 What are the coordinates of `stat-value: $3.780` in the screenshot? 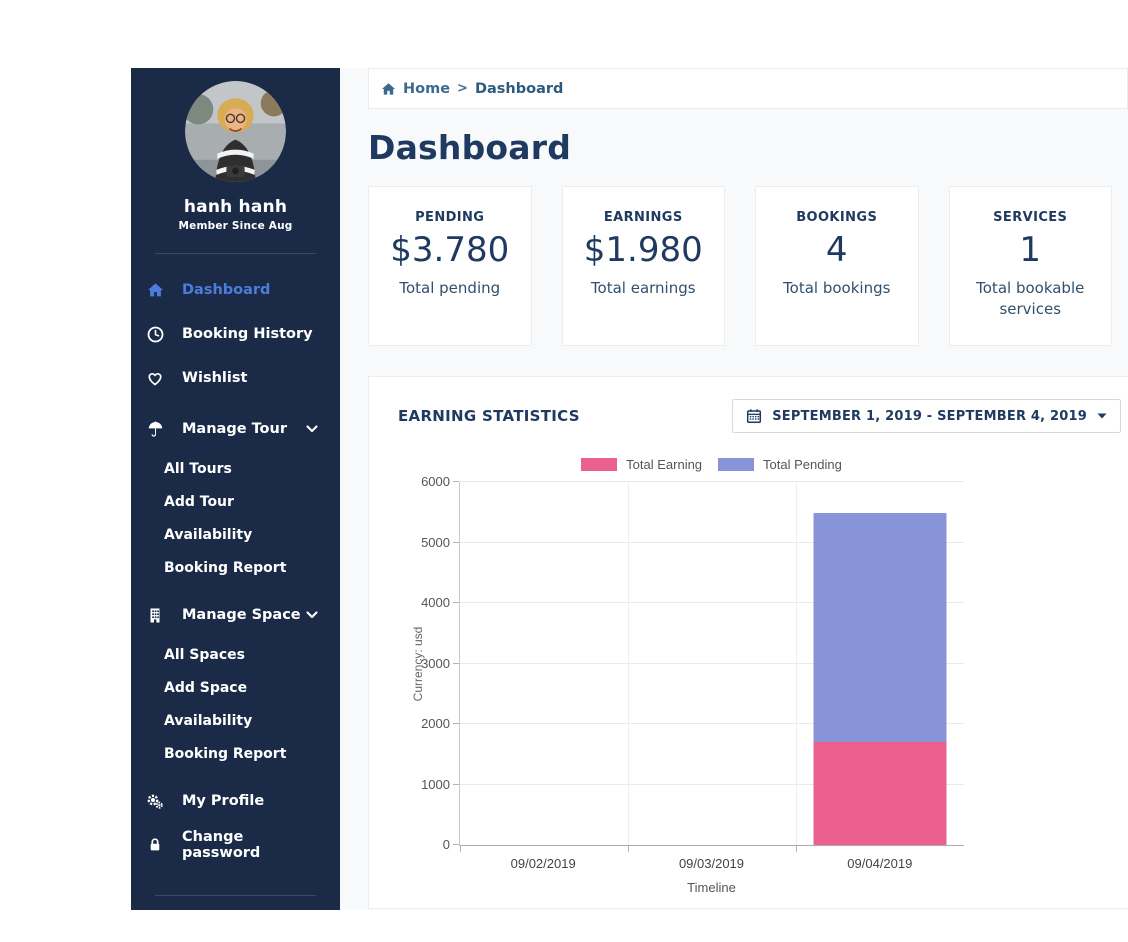 It's located at (450, 250).